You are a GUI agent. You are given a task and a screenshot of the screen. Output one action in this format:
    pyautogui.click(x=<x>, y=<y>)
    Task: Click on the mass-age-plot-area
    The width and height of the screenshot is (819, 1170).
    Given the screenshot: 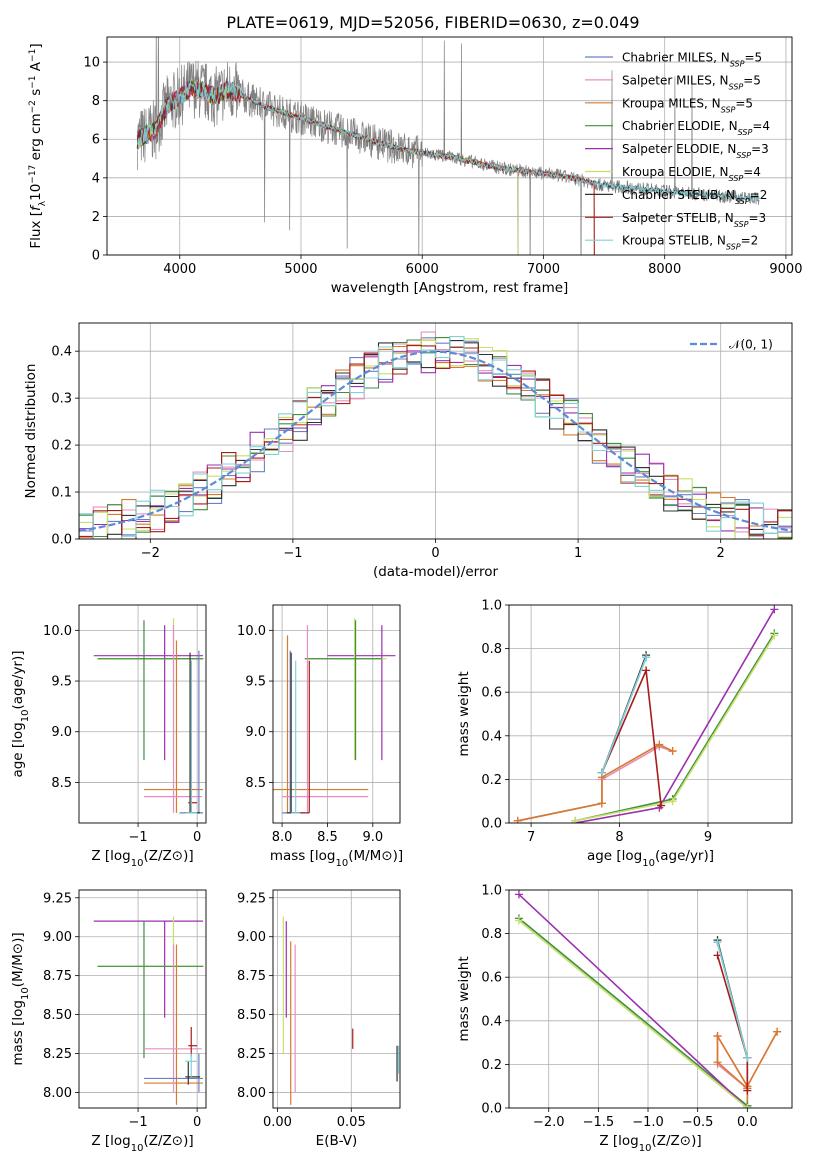 What is the action you would take?
    pyautogui.click(x=334, y=716)
    